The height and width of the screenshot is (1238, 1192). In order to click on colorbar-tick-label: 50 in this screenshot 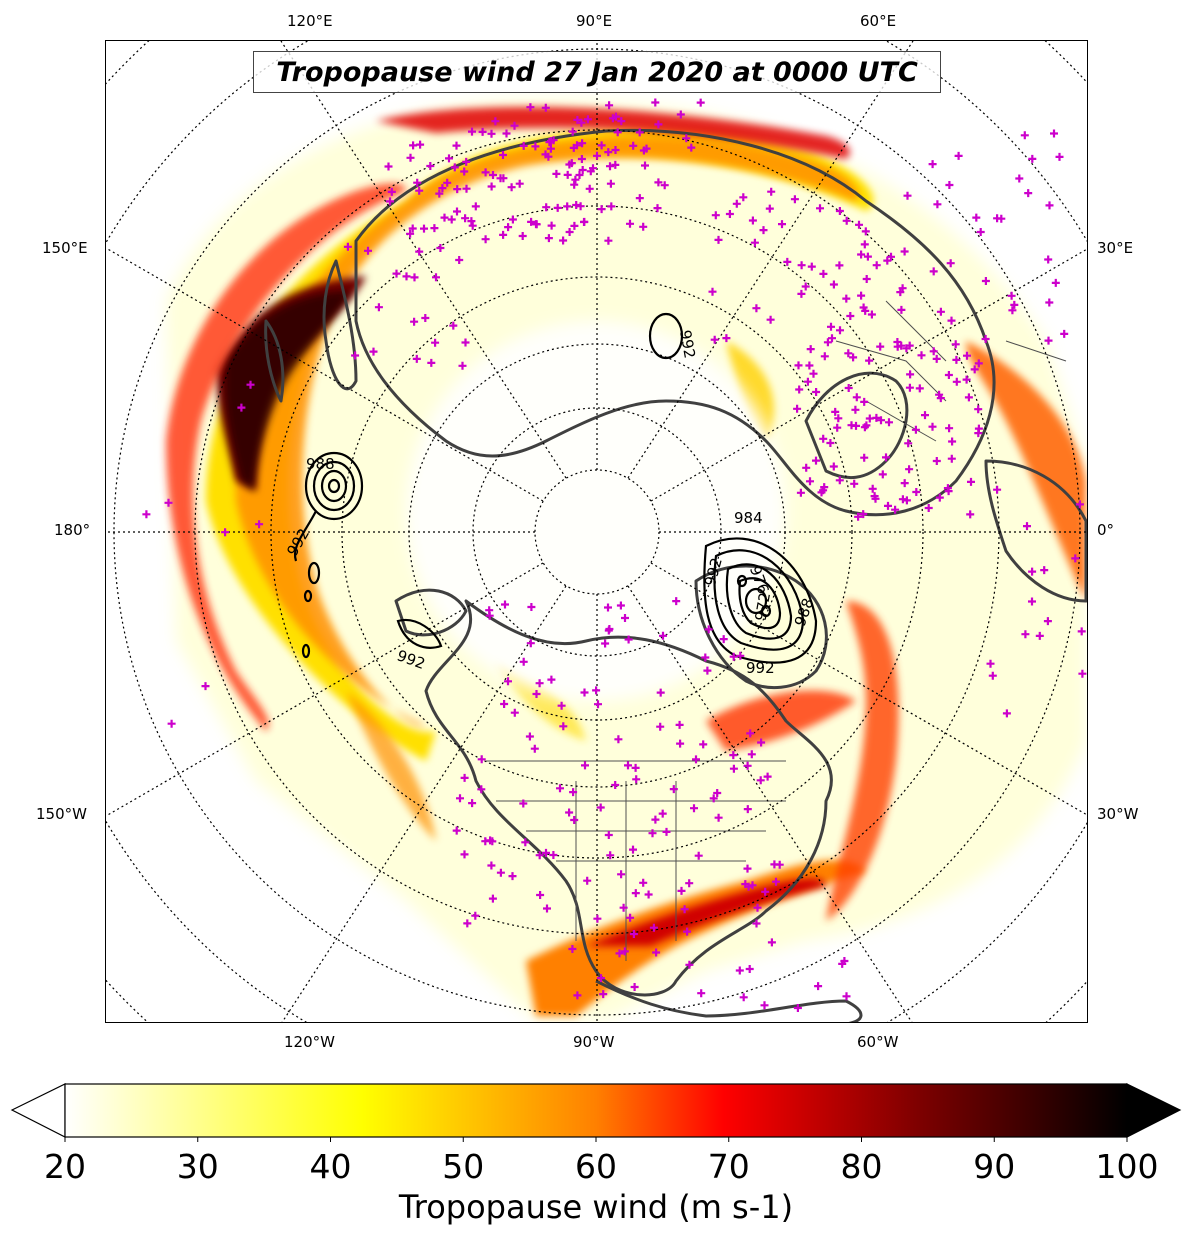, I will do `click(463, 1166)`.